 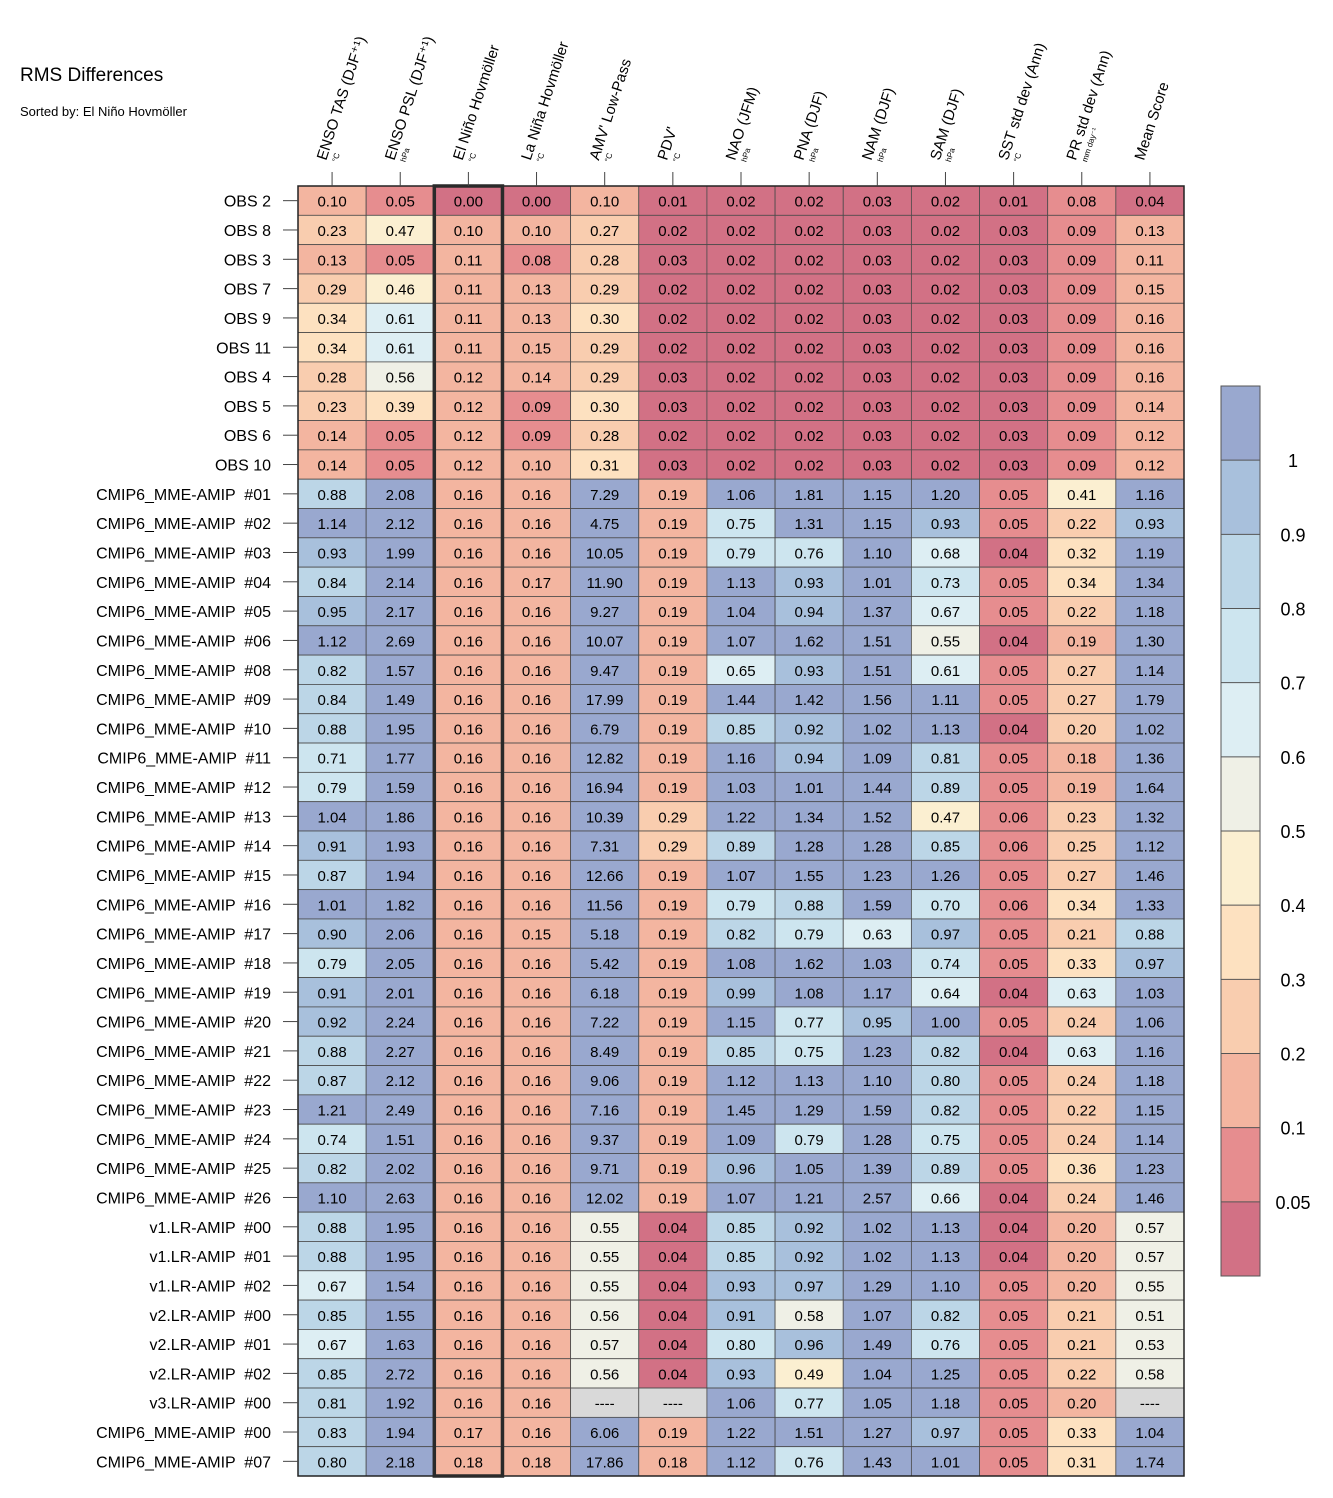 What do you see at coordinates (1081, 1198) in the screenshot?
I see `cell-value: 0.24` at bounding box center [1081, 1198].